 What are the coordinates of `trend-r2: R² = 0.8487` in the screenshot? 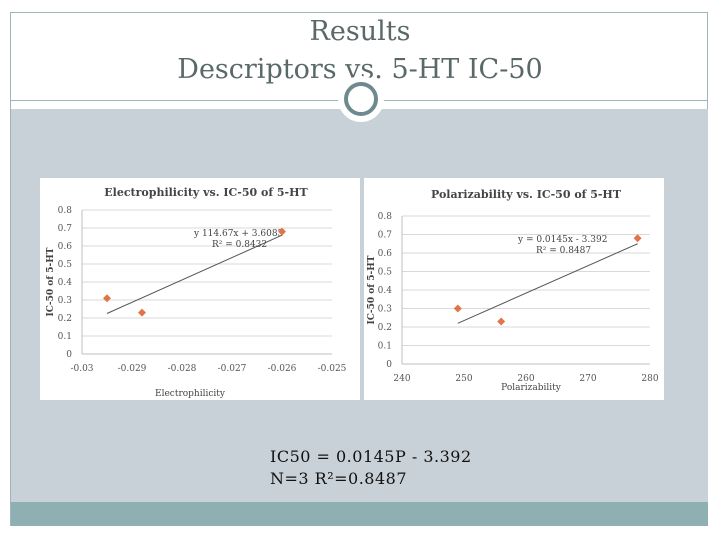 It's located at (563, 251).